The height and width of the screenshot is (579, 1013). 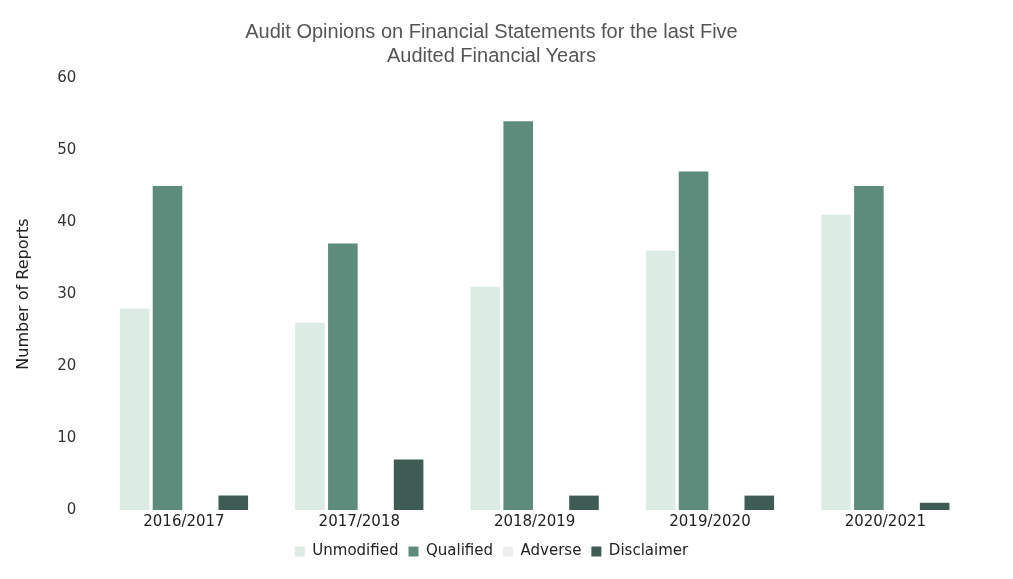 What do you see at coordinates (551, 550) in the screenshot?
I see `legend-label: Adverse` at bounding box center [551, 550].